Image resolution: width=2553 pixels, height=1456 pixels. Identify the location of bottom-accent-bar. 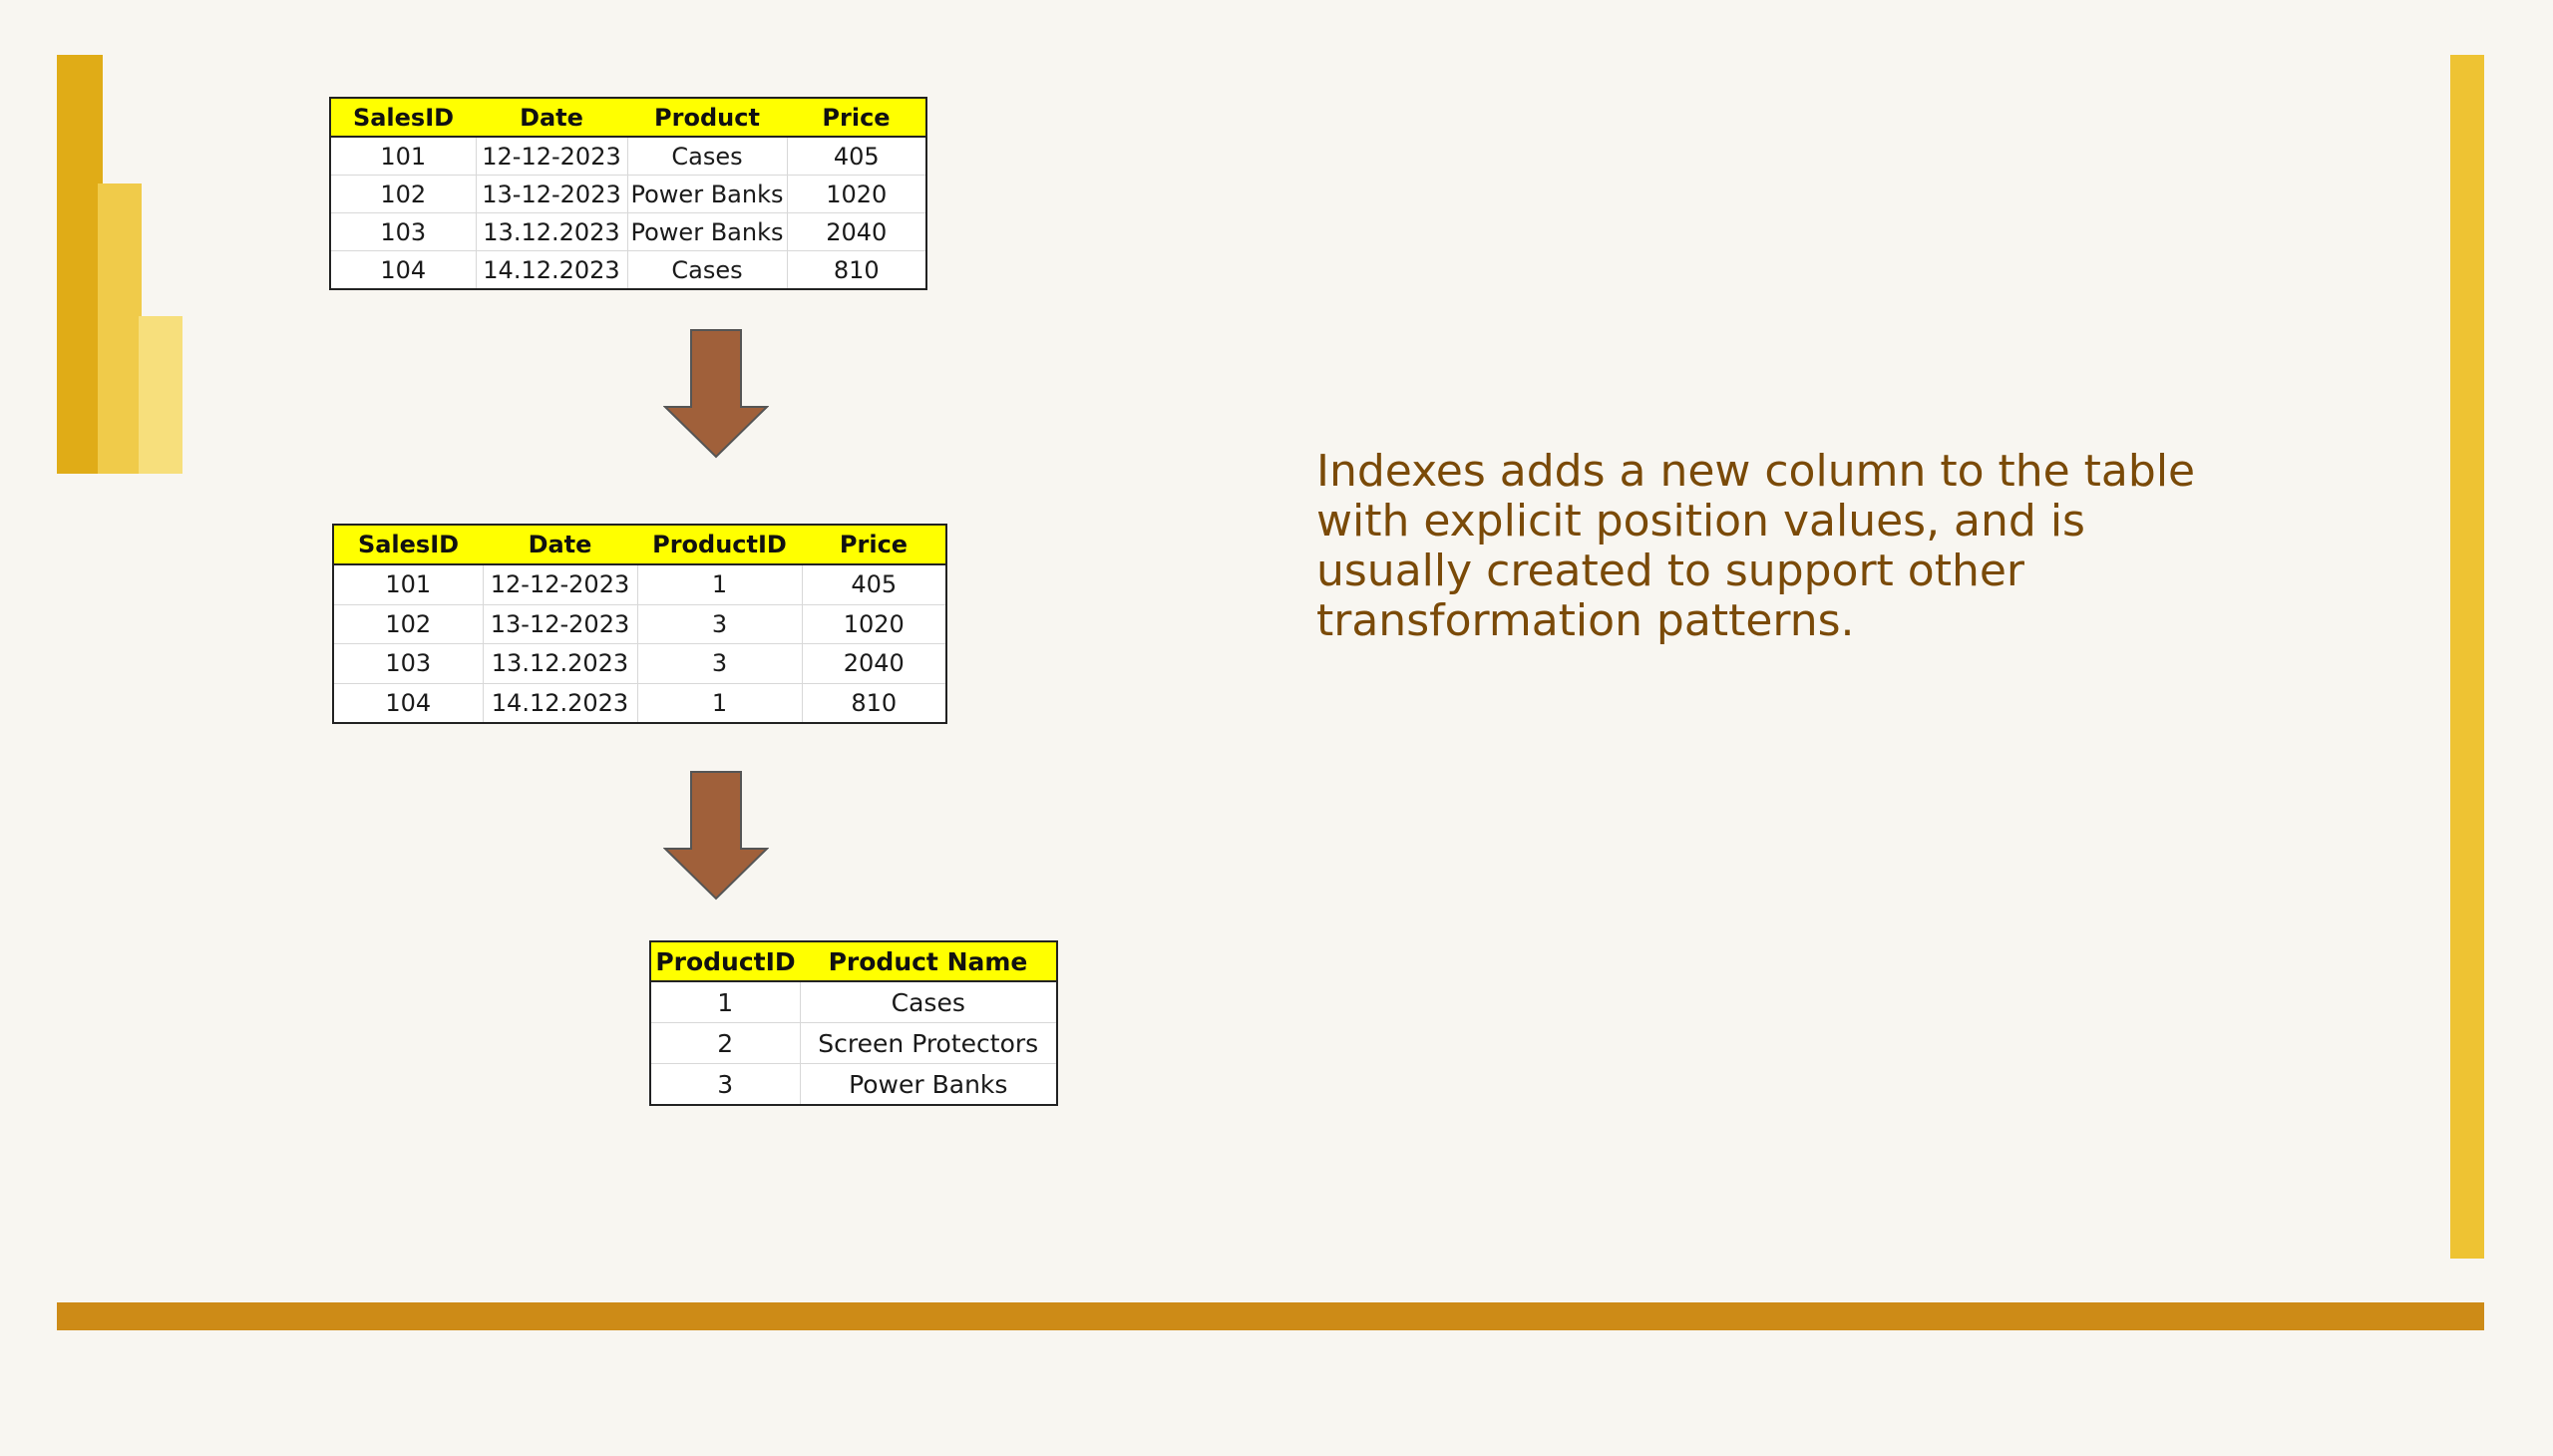
(1271, 1316).